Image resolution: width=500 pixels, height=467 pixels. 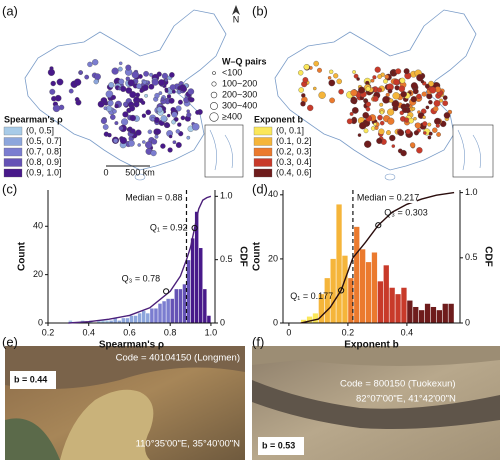 What do you see at coordinates (239, 105) in the screenshot?
I see `size-legend-label: 300~400` at bounding box center [239, 105].